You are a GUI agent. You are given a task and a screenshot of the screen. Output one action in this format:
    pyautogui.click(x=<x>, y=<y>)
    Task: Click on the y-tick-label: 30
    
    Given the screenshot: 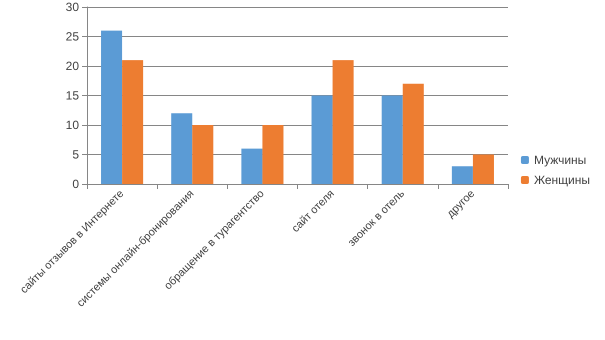 What is the action you would take?
    pyautogui.click(x=73, y=7)
    